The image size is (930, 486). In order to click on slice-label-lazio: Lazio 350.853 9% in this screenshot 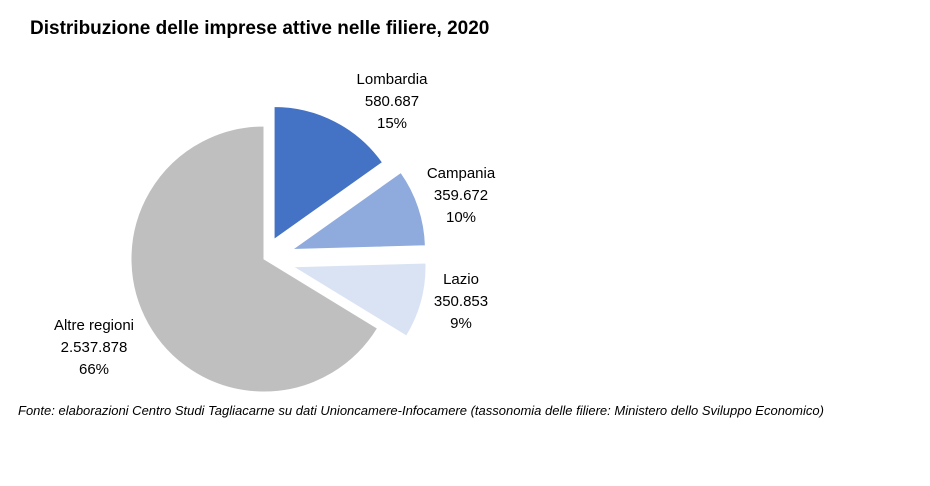, I will do `click(461, 301)`.